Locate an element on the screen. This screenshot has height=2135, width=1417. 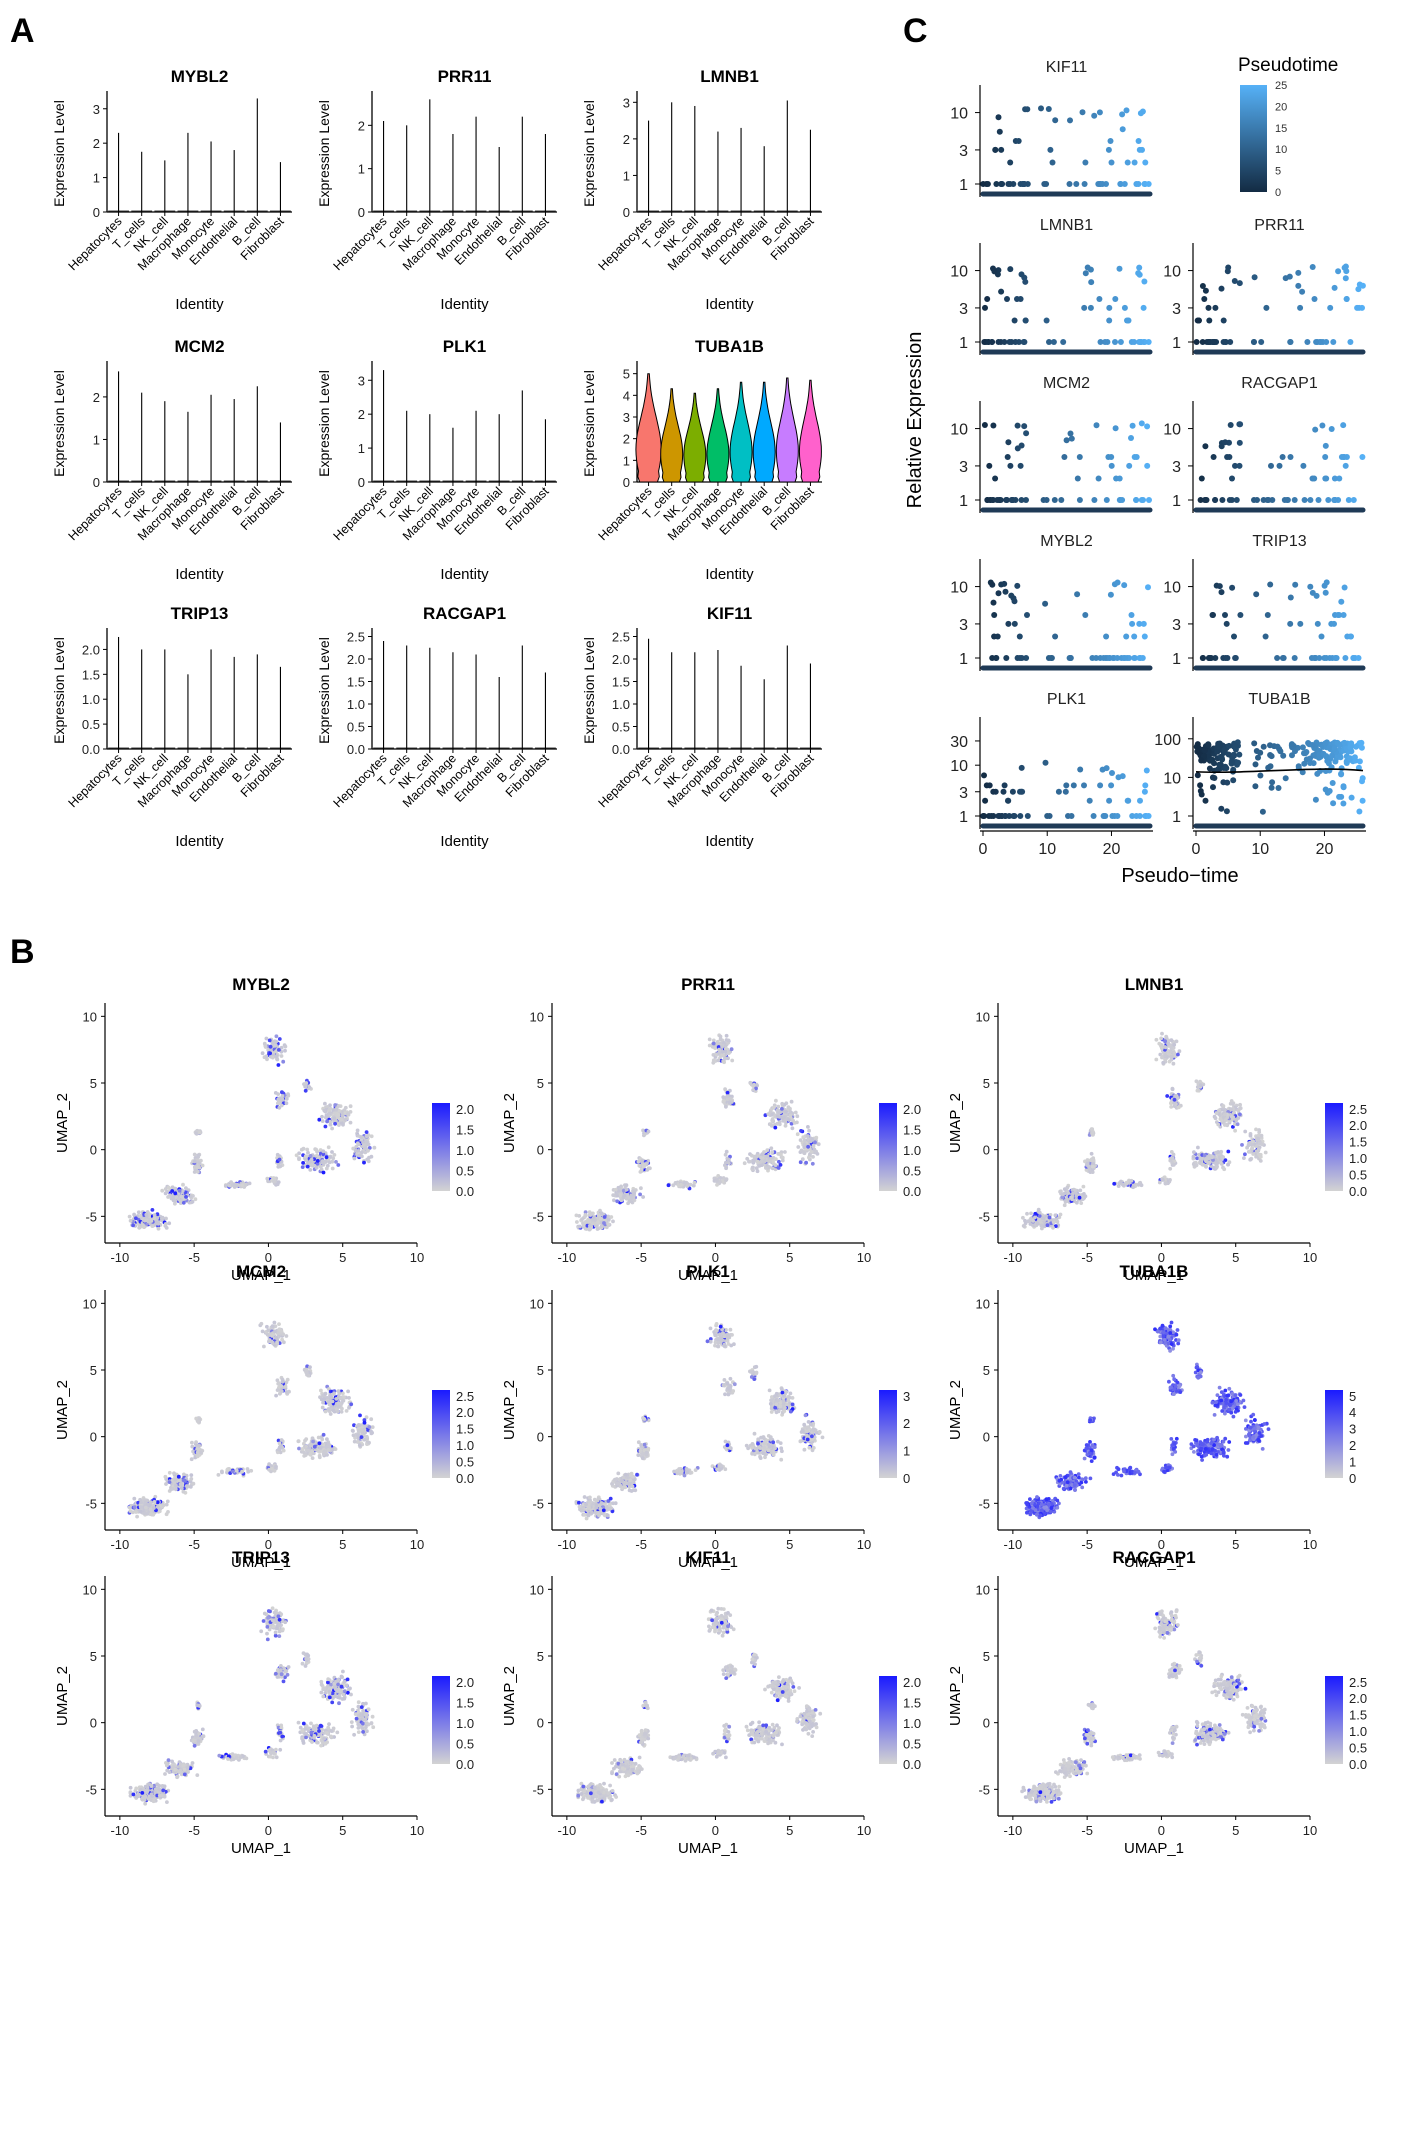
y-tick-label: 2 is located at coordinates (626, 139).